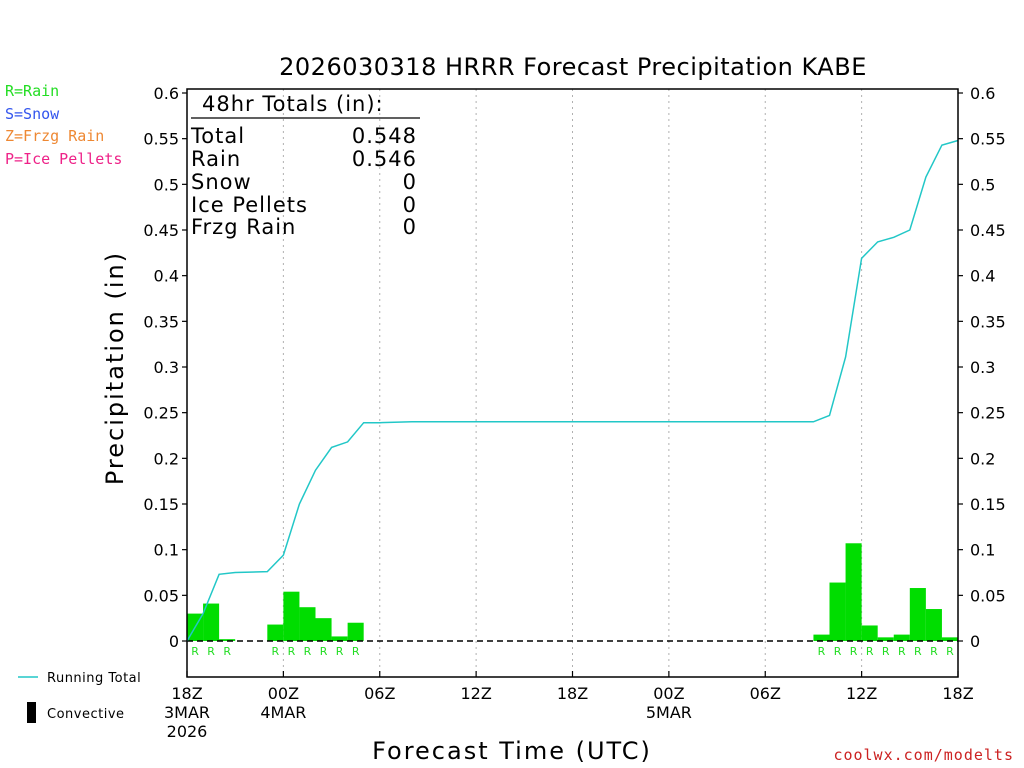  What do you see at coordinates (982, 458) in the screenshot?
I see `y-tick-label-right: 0.2` at bounding box center [982, 458].